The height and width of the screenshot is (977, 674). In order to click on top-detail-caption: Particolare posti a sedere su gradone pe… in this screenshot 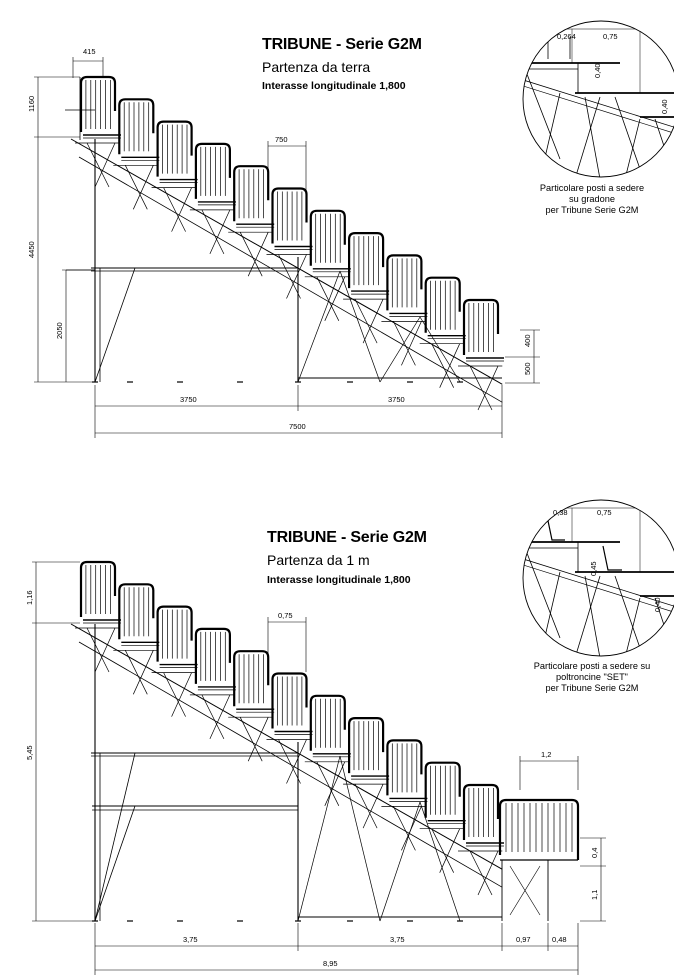, I will do `click(591, 199)`.